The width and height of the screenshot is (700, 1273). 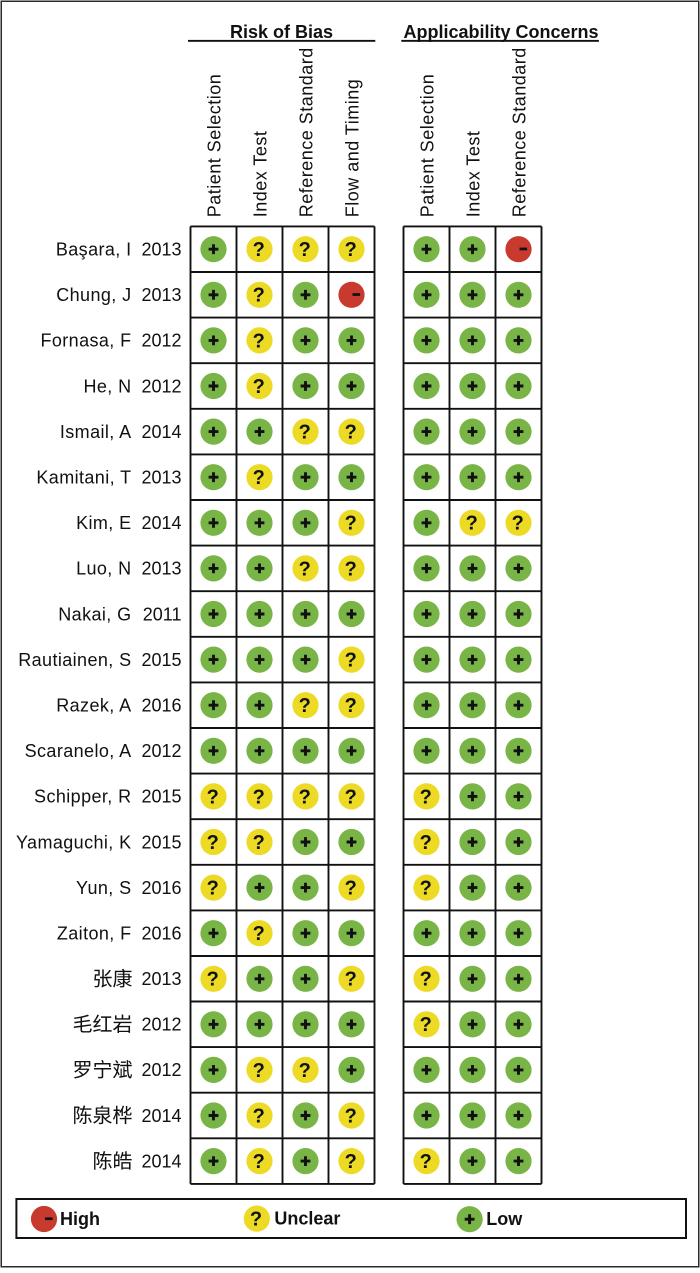 I want to click on svg-text: Applicability Concerns, so click(x=501, y=32).